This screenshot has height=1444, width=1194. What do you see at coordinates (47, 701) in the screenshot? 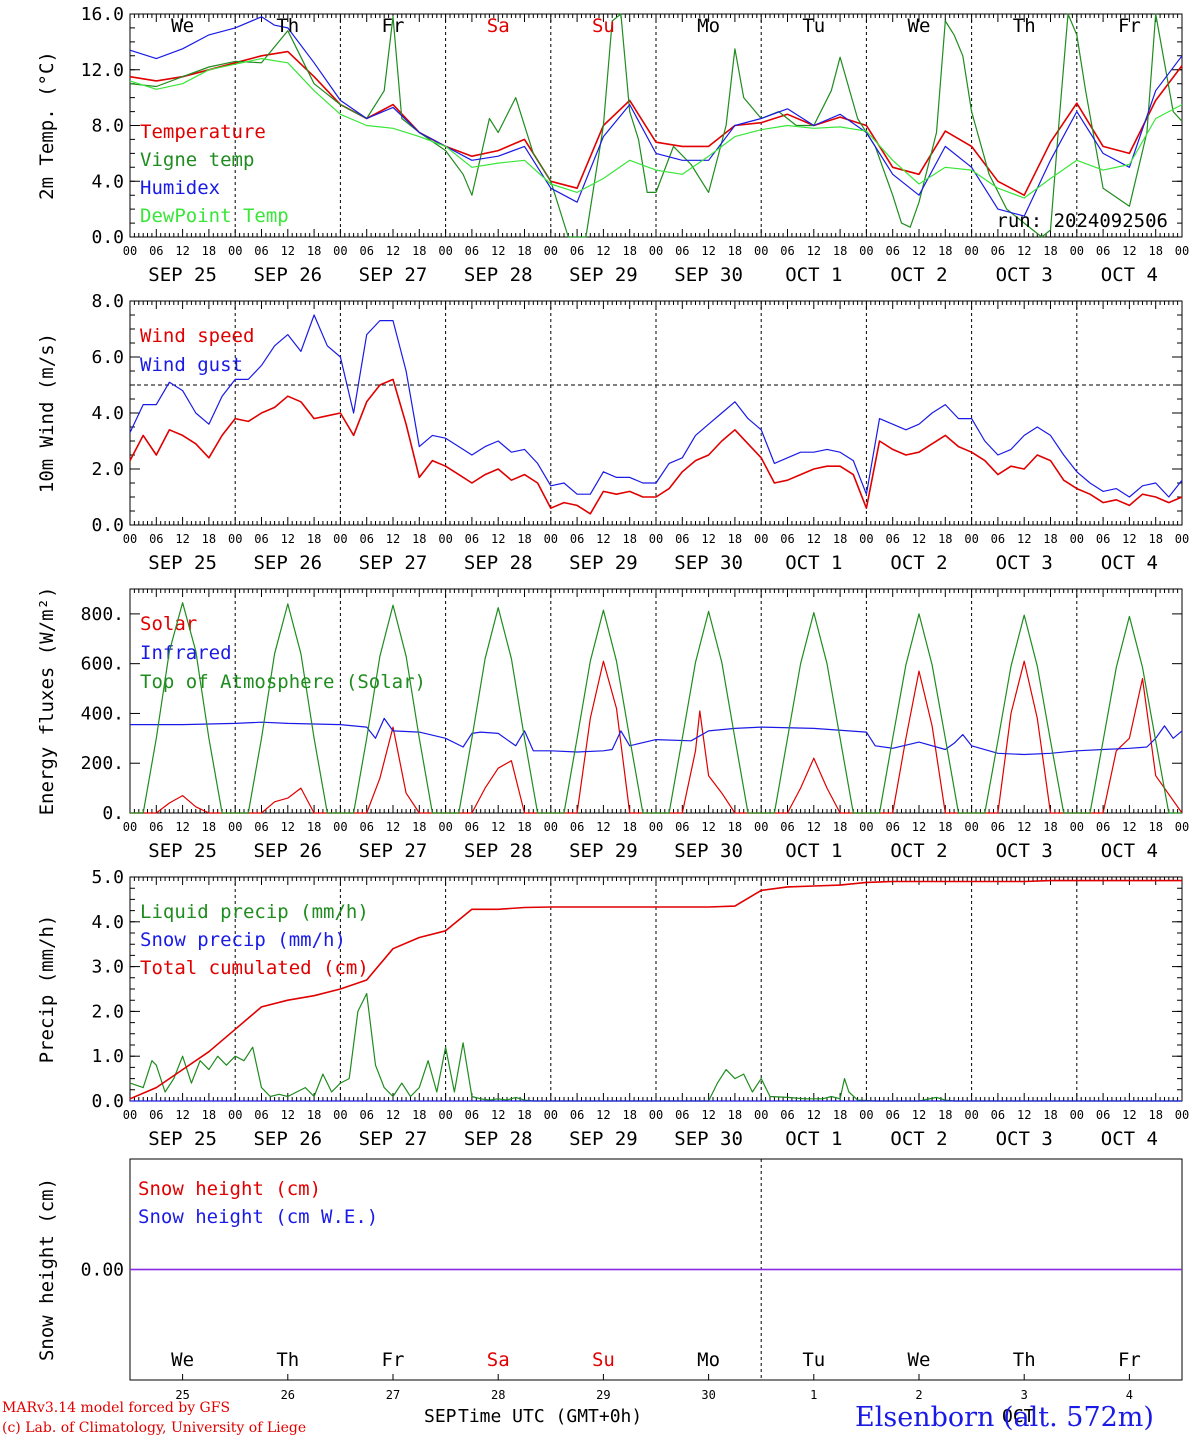
I see `y-axis-label: Energy fluxes (W/m²)` at bounding box center [47, 701].